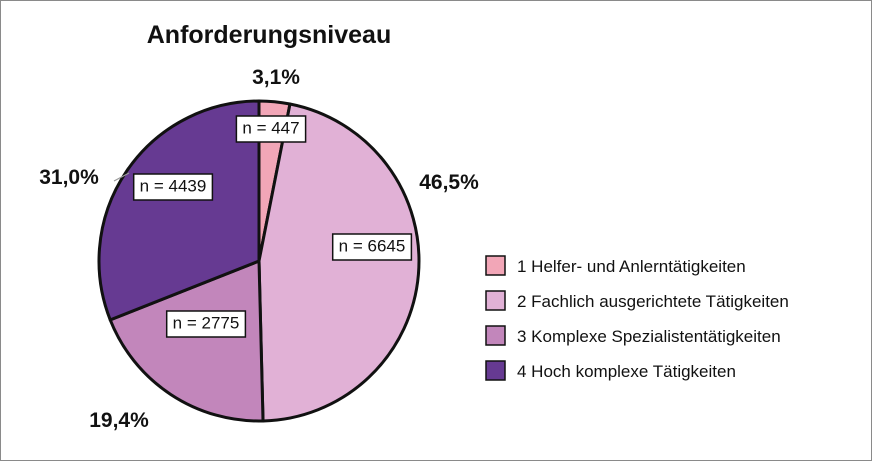 The image size is (872, 462). Describe the element at coordinates (631, 266) in the screenshot. I see `legend-label-1: 1 Helfer- und Anlerntätigkeiten` at that location.